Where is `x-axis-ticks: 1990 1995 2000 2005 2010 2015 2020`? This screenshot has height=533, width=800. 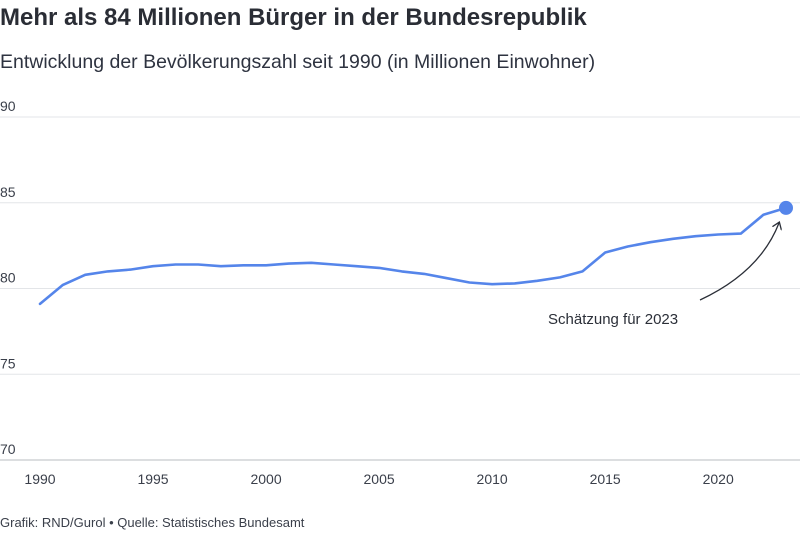 x-axis-ticks: 1990 1995 2000 2005 2010 2015 2020 is located at coordinates (379, 479).